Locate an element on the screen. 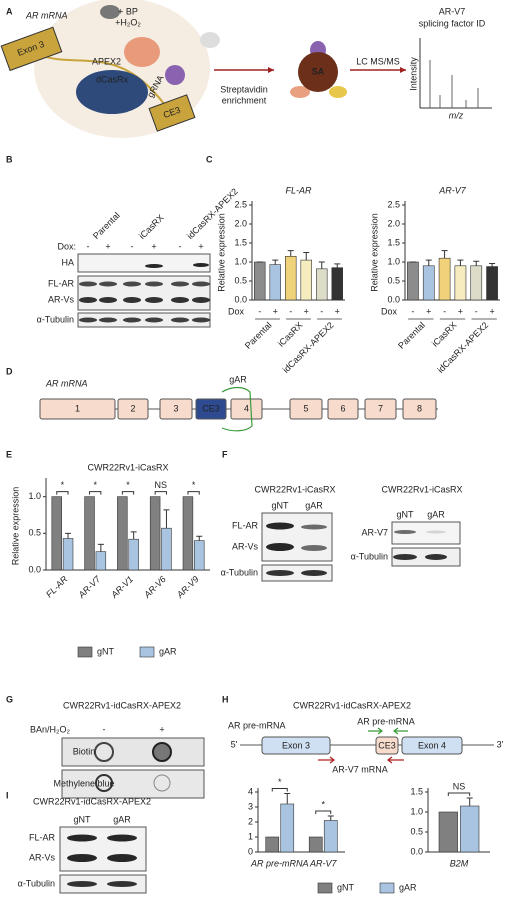 This screenshot has width=515, height=900. x-tick-label: AR-V9 is located at coordinates (187, 587).